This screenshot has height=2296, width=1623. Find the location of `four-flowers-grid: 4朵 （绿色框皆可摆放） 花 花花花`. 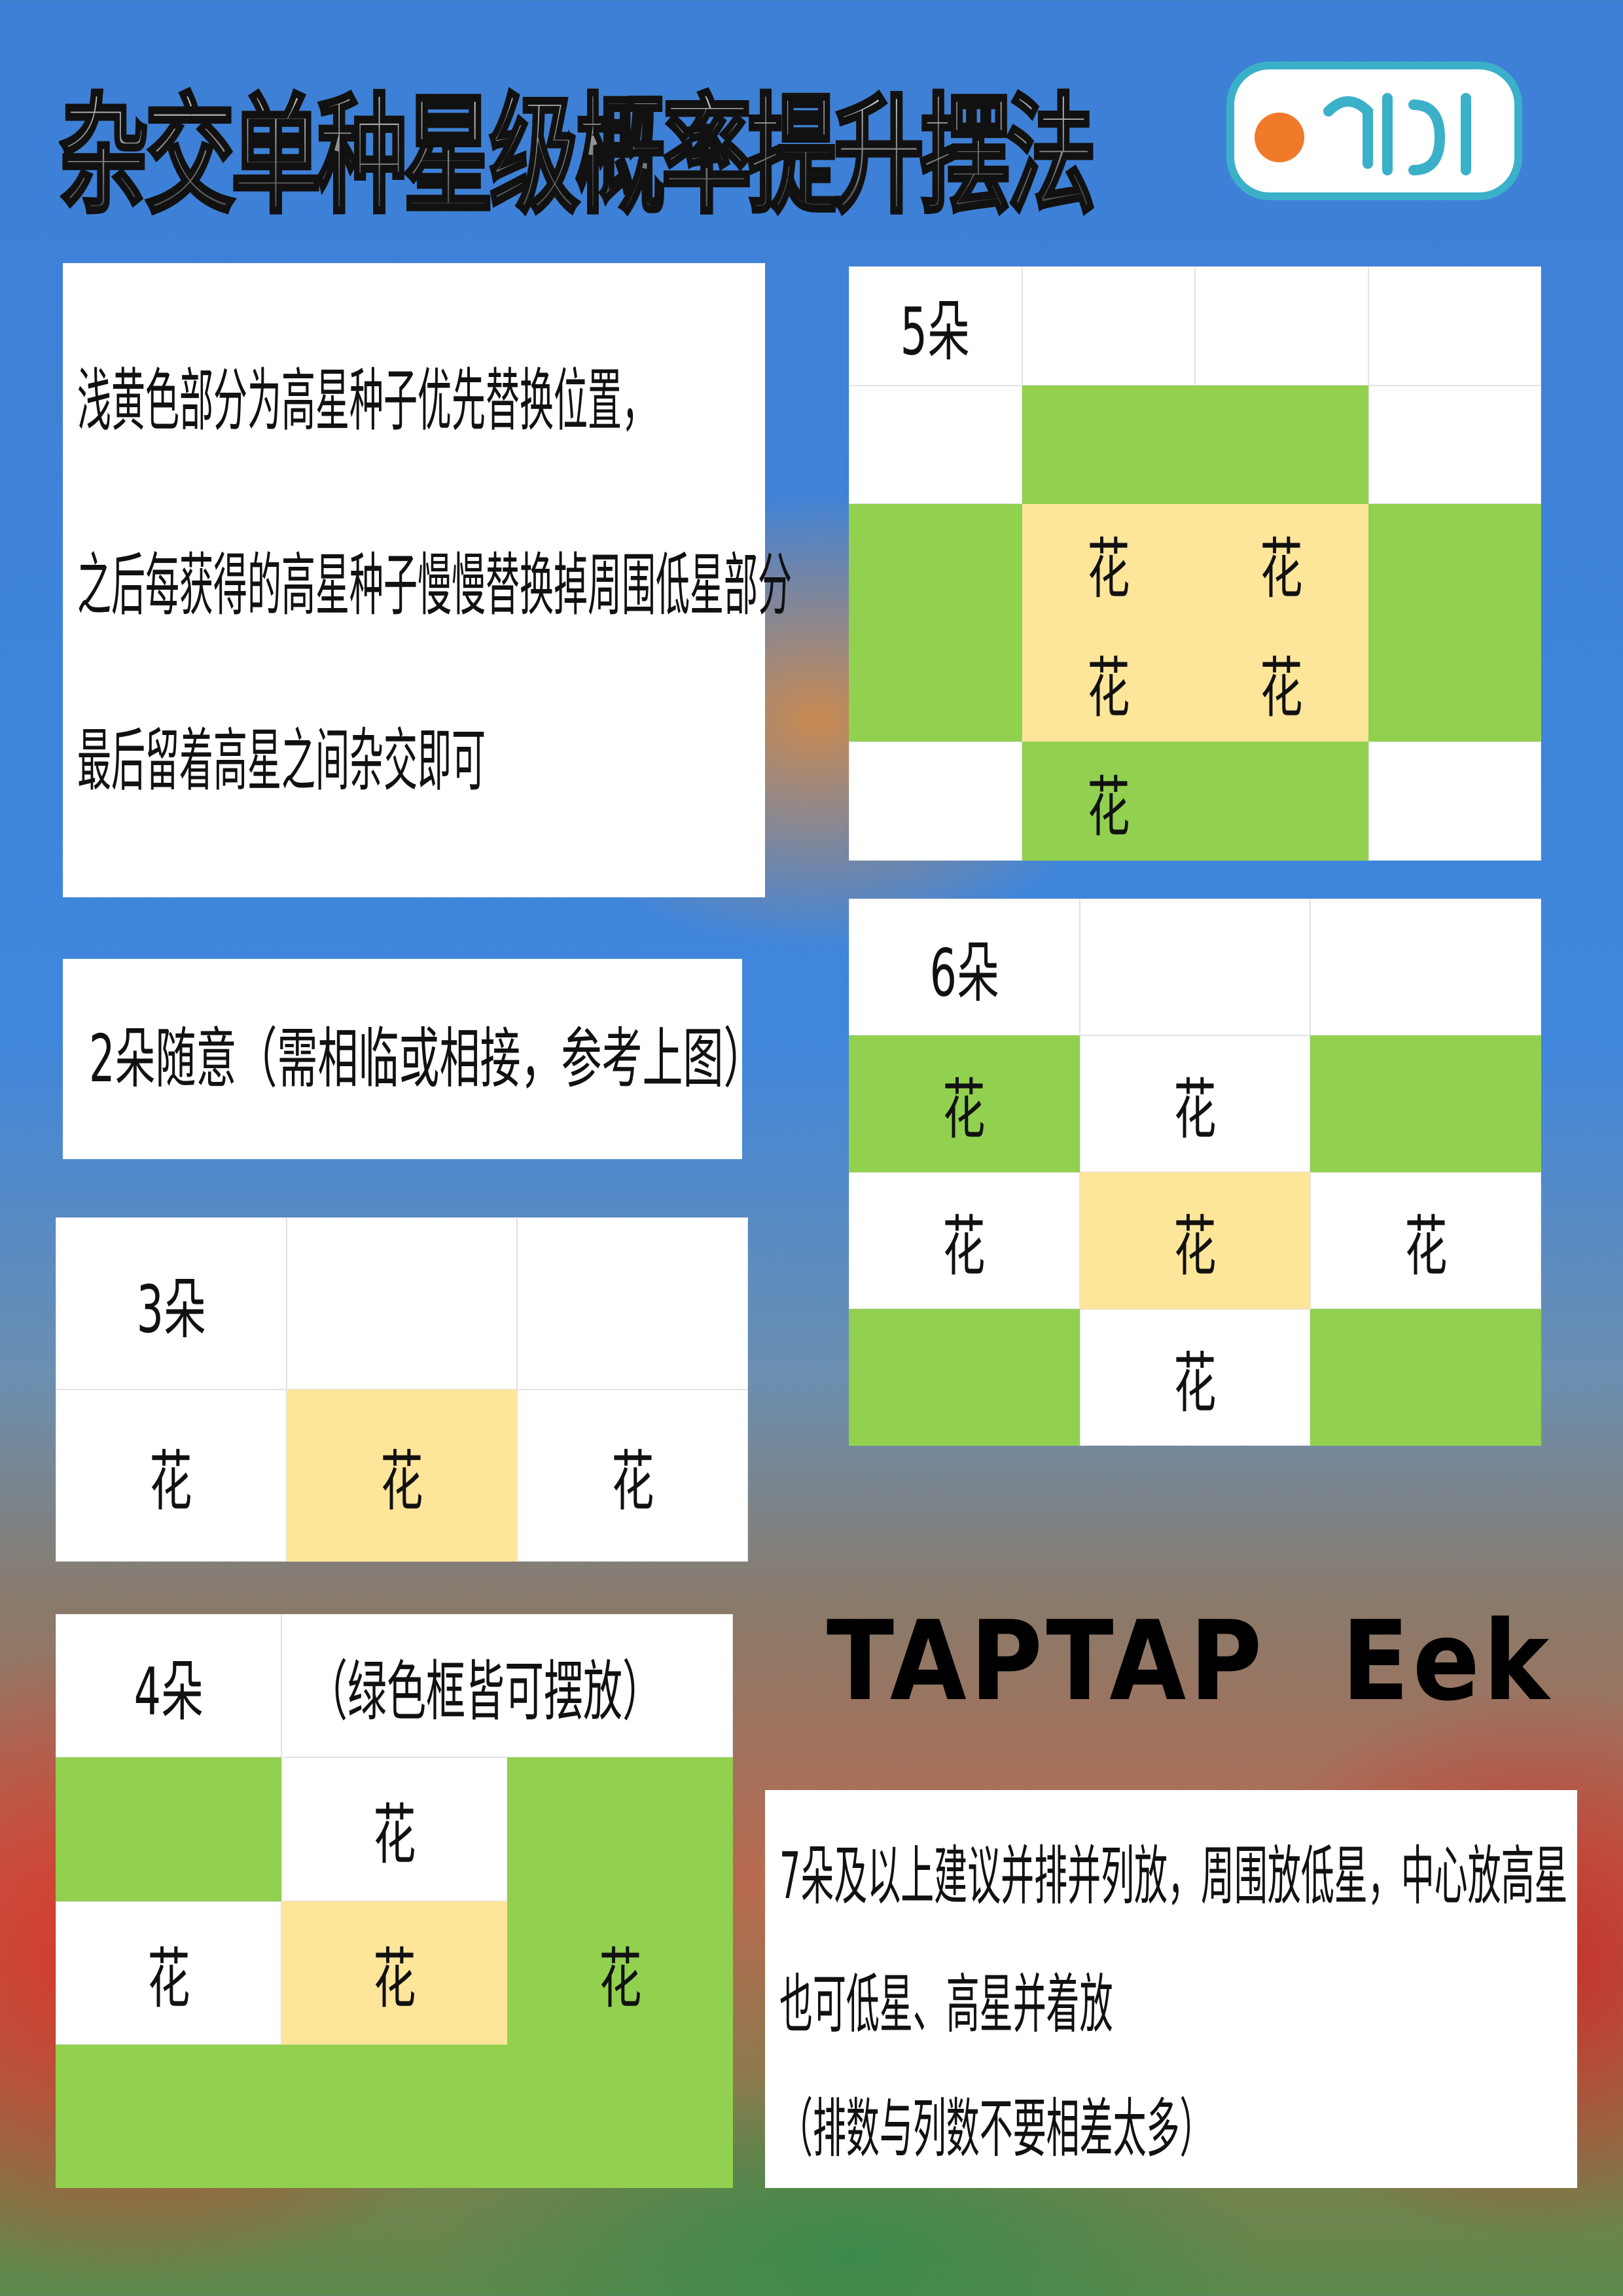

four-flowers-grid: 4朵 （绿色框皆可摆放） 花 花花花 is located at coordinates (395, 1901).